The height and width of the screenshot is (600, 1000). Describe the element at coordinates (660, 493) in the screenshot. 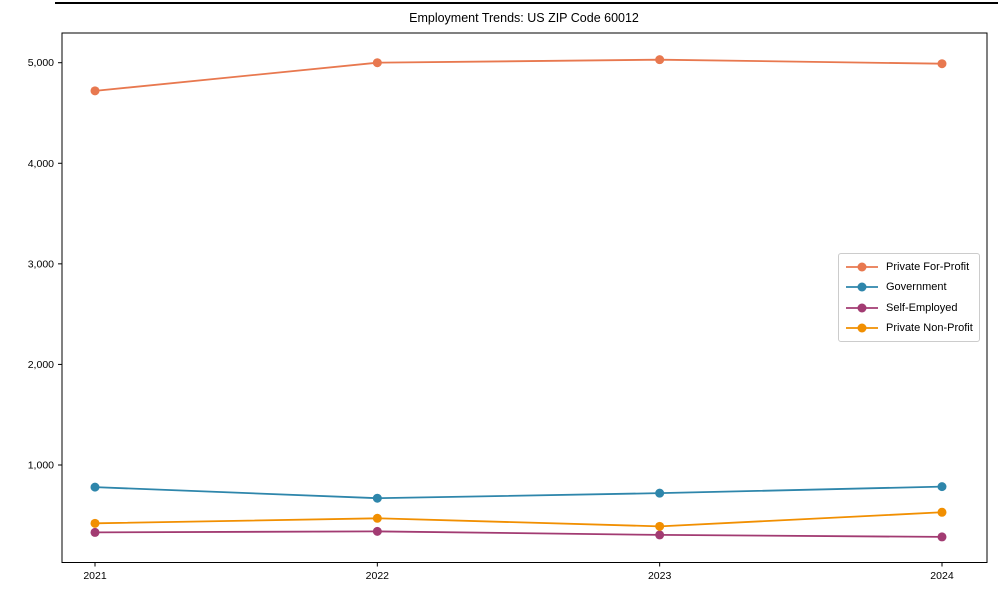

I see `data-point-government-2023` at that location.